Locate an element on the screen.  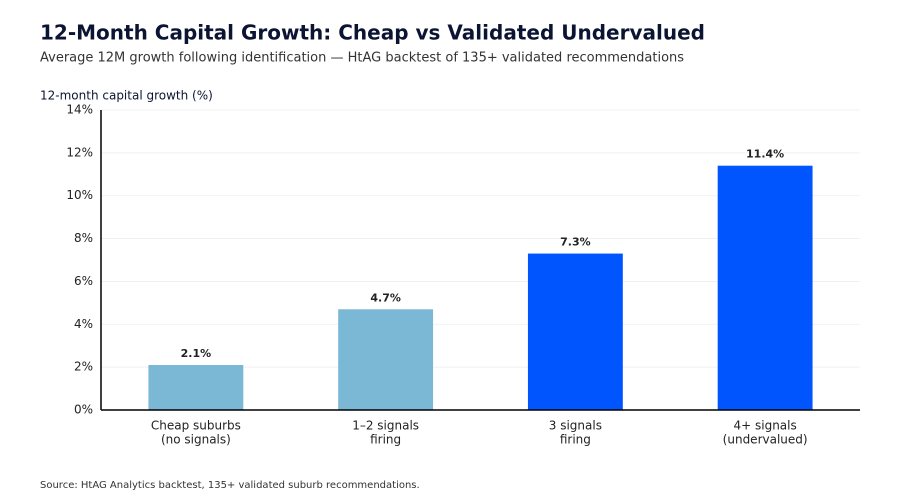
value-label: 2.1% is located at coordinates (196, 353).